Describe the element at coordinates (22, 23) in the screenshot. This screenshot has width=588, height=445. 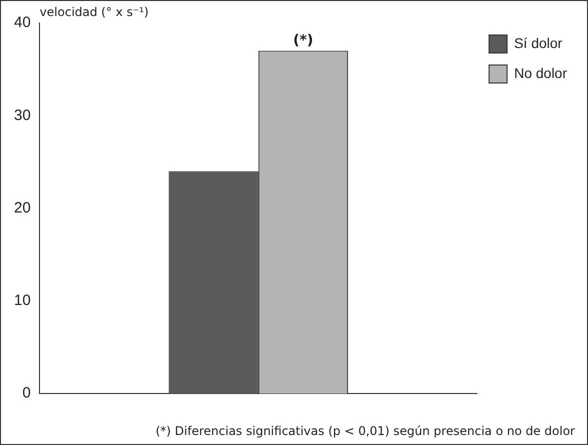
I see `y-tick-label: 40` at that location.